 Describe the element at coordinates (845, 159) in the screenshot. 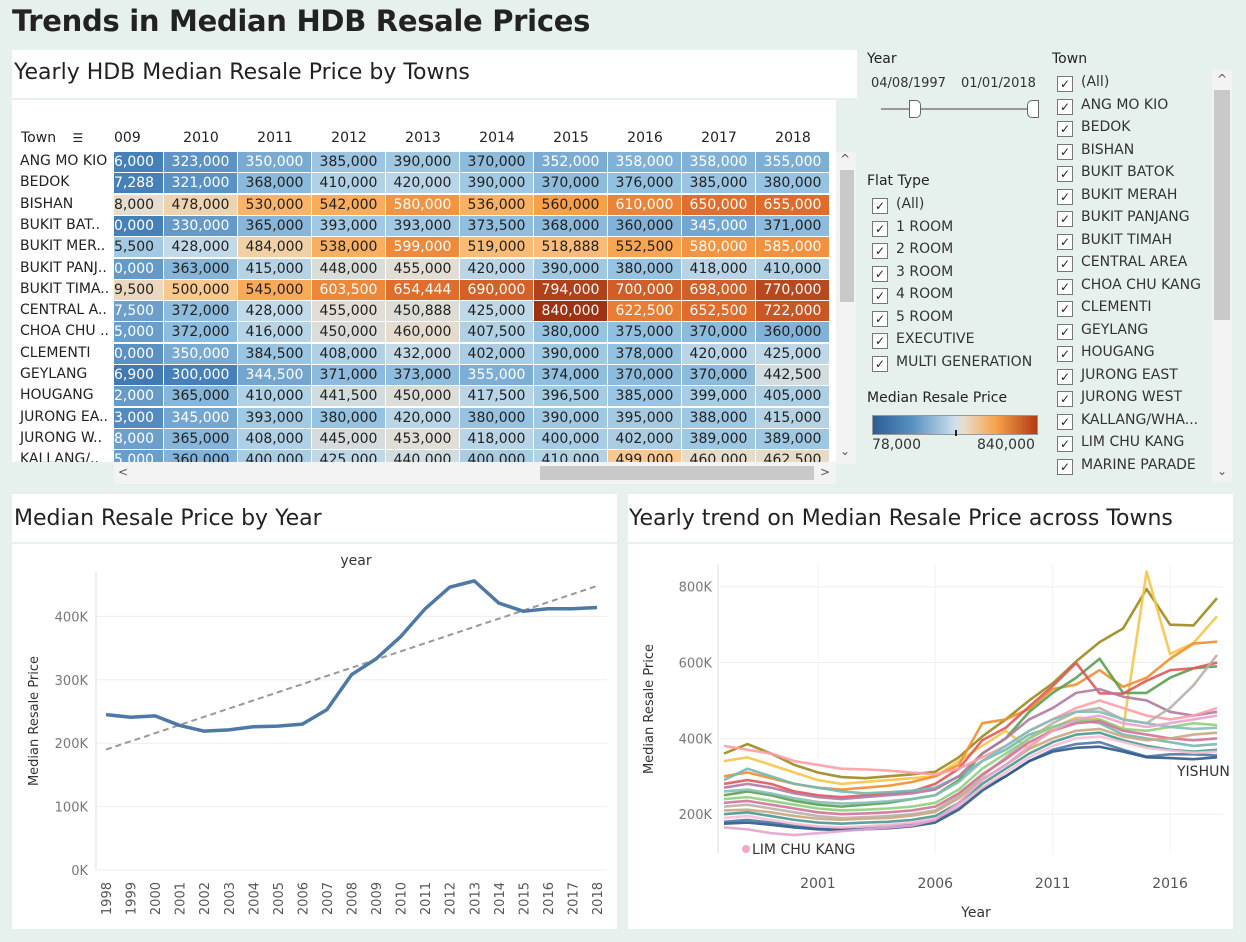

I see `scroll-up-icon: ^` at that location.